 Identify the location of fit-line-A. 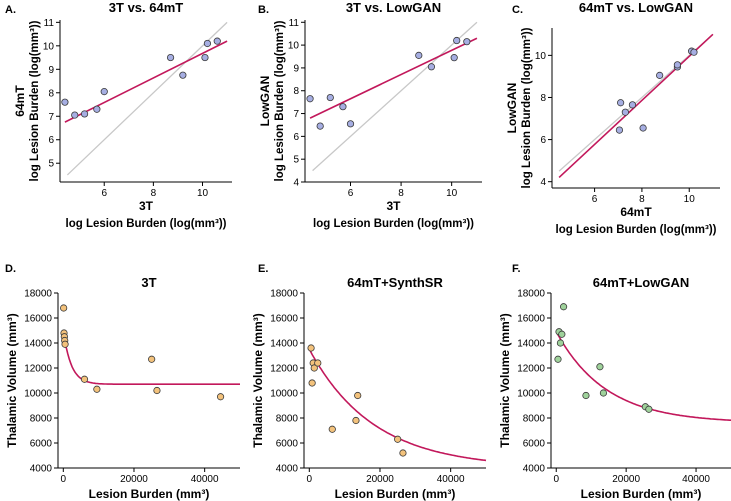
(146, 81).